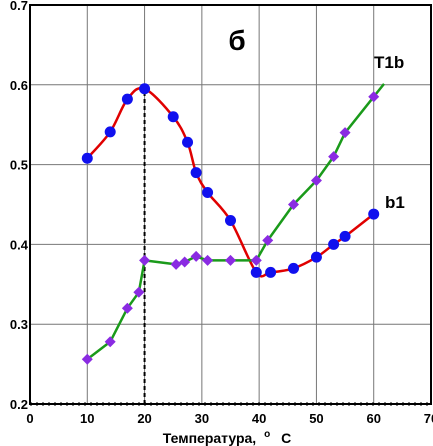 This screenshot has width=433, height=446. I want to click on y-tick-label: 0.5, so click(19, 165).